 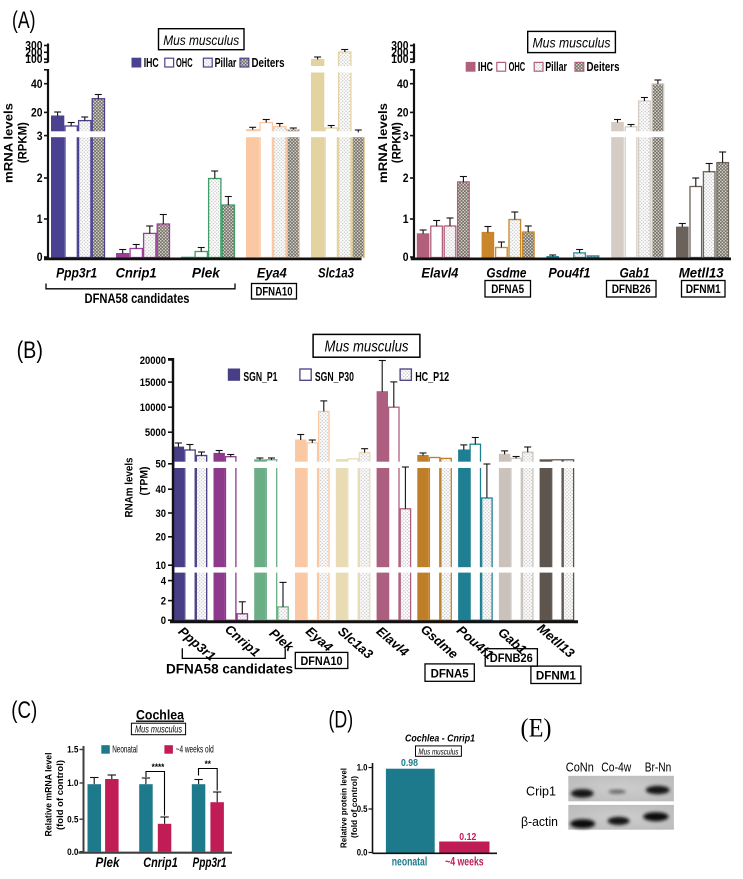 What do you see at coordinates (272, 273) in the screenshot?
I see `svg-text: Eya4` at bounding box center [272, 273].